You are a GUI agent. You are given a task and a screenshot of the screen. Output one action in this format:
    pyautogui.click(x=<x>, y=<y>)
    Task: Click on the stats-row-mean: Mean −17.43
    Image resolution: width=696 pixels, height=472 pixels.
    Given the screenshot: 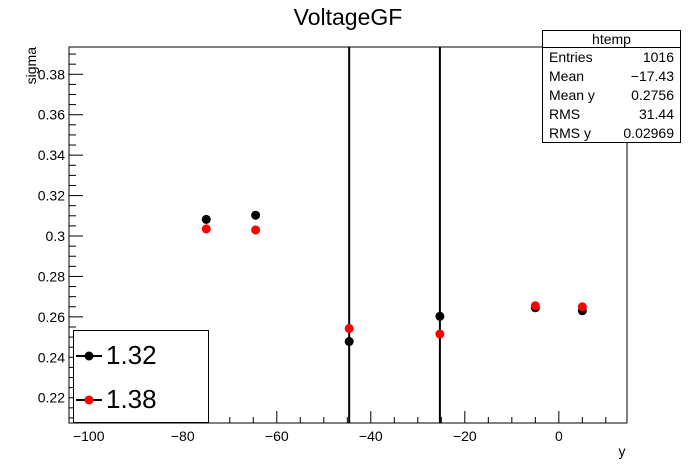 What is the action you would take?
    pyautogui.click(x=611, y=76)
    